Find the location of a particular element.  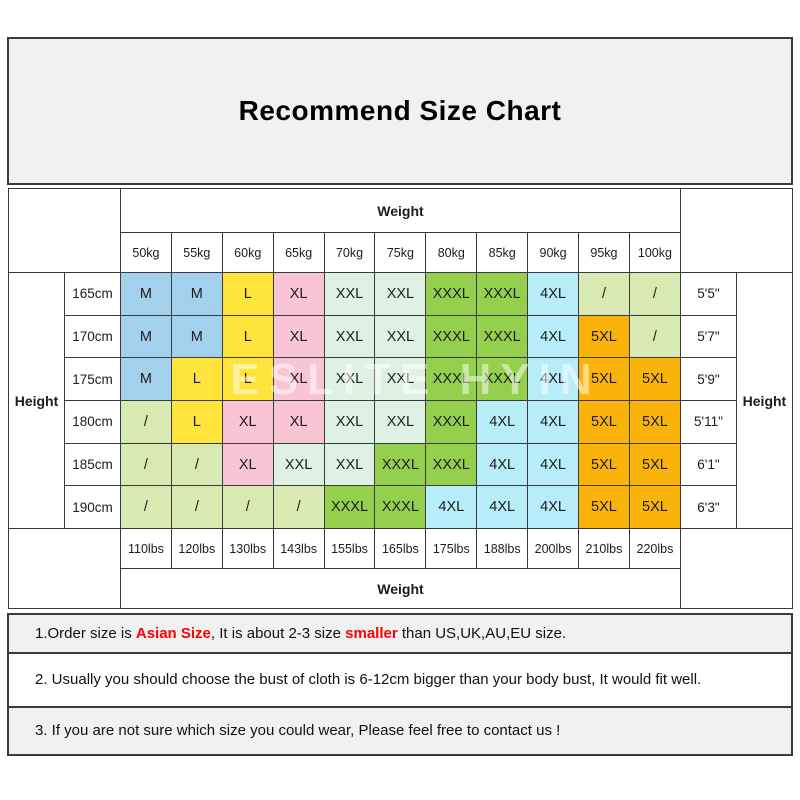

lbs-header-cell: 175lbs is located at coordinates (451, 549).